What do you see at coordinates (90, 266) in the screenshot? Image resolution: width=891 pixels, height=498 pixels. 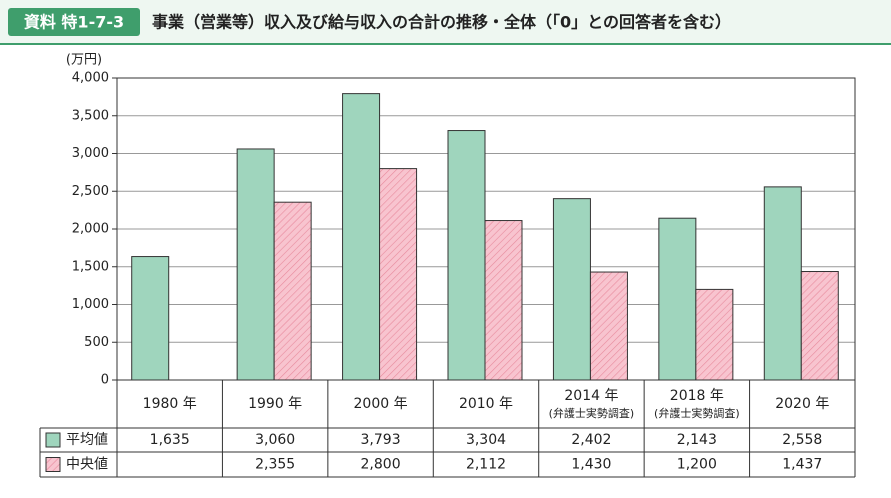 I see `y-tick-label: 1,500` at bounding box center [90, 266].